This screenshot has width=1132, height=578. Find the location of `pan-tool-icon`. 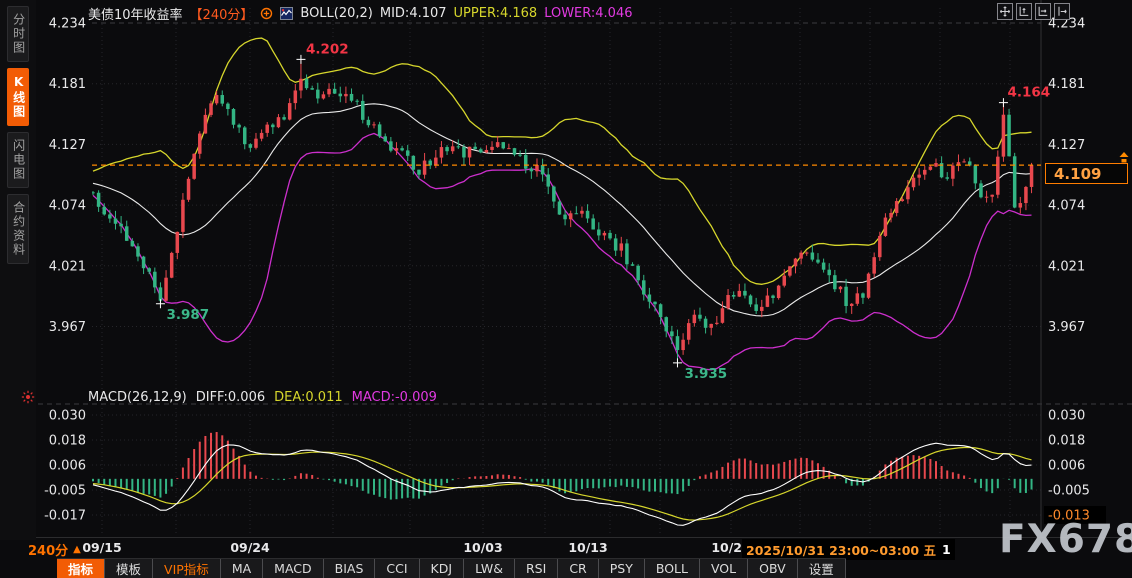

pan-tool-icon is located at coordinates (1005, 11).